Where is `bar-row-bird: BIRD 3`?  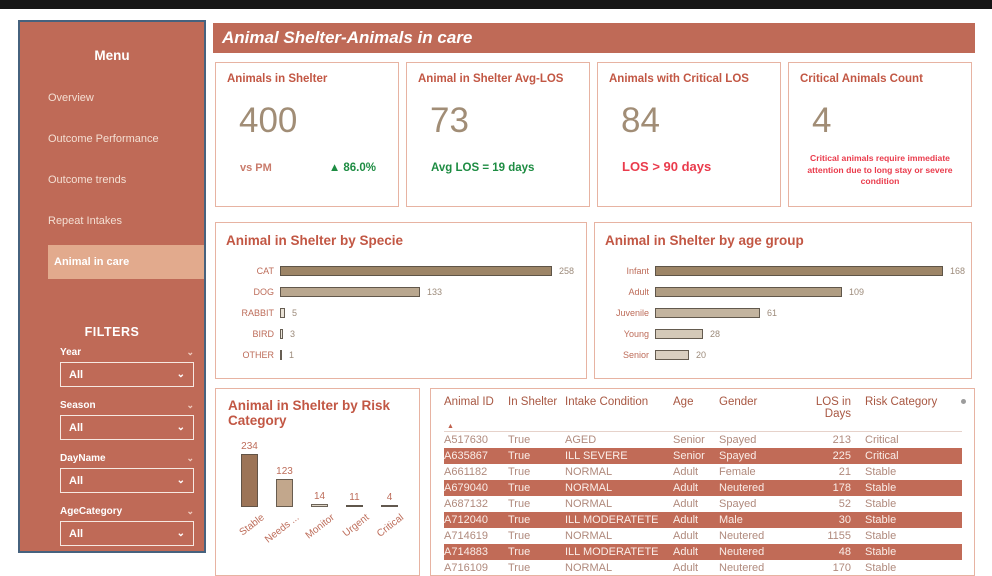
bar-row-bird: BIRD 3 is located at coordinates (401, 333).